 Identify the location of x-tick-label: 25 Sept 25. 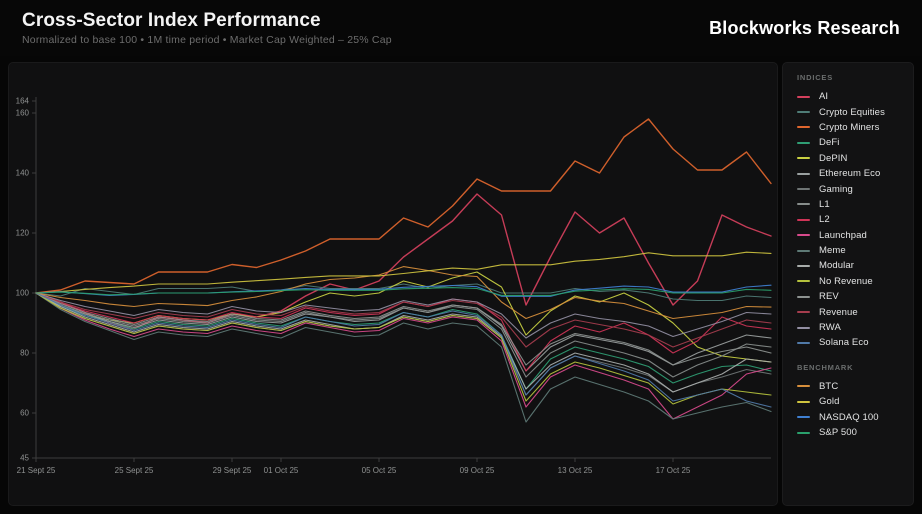
(134, 470).